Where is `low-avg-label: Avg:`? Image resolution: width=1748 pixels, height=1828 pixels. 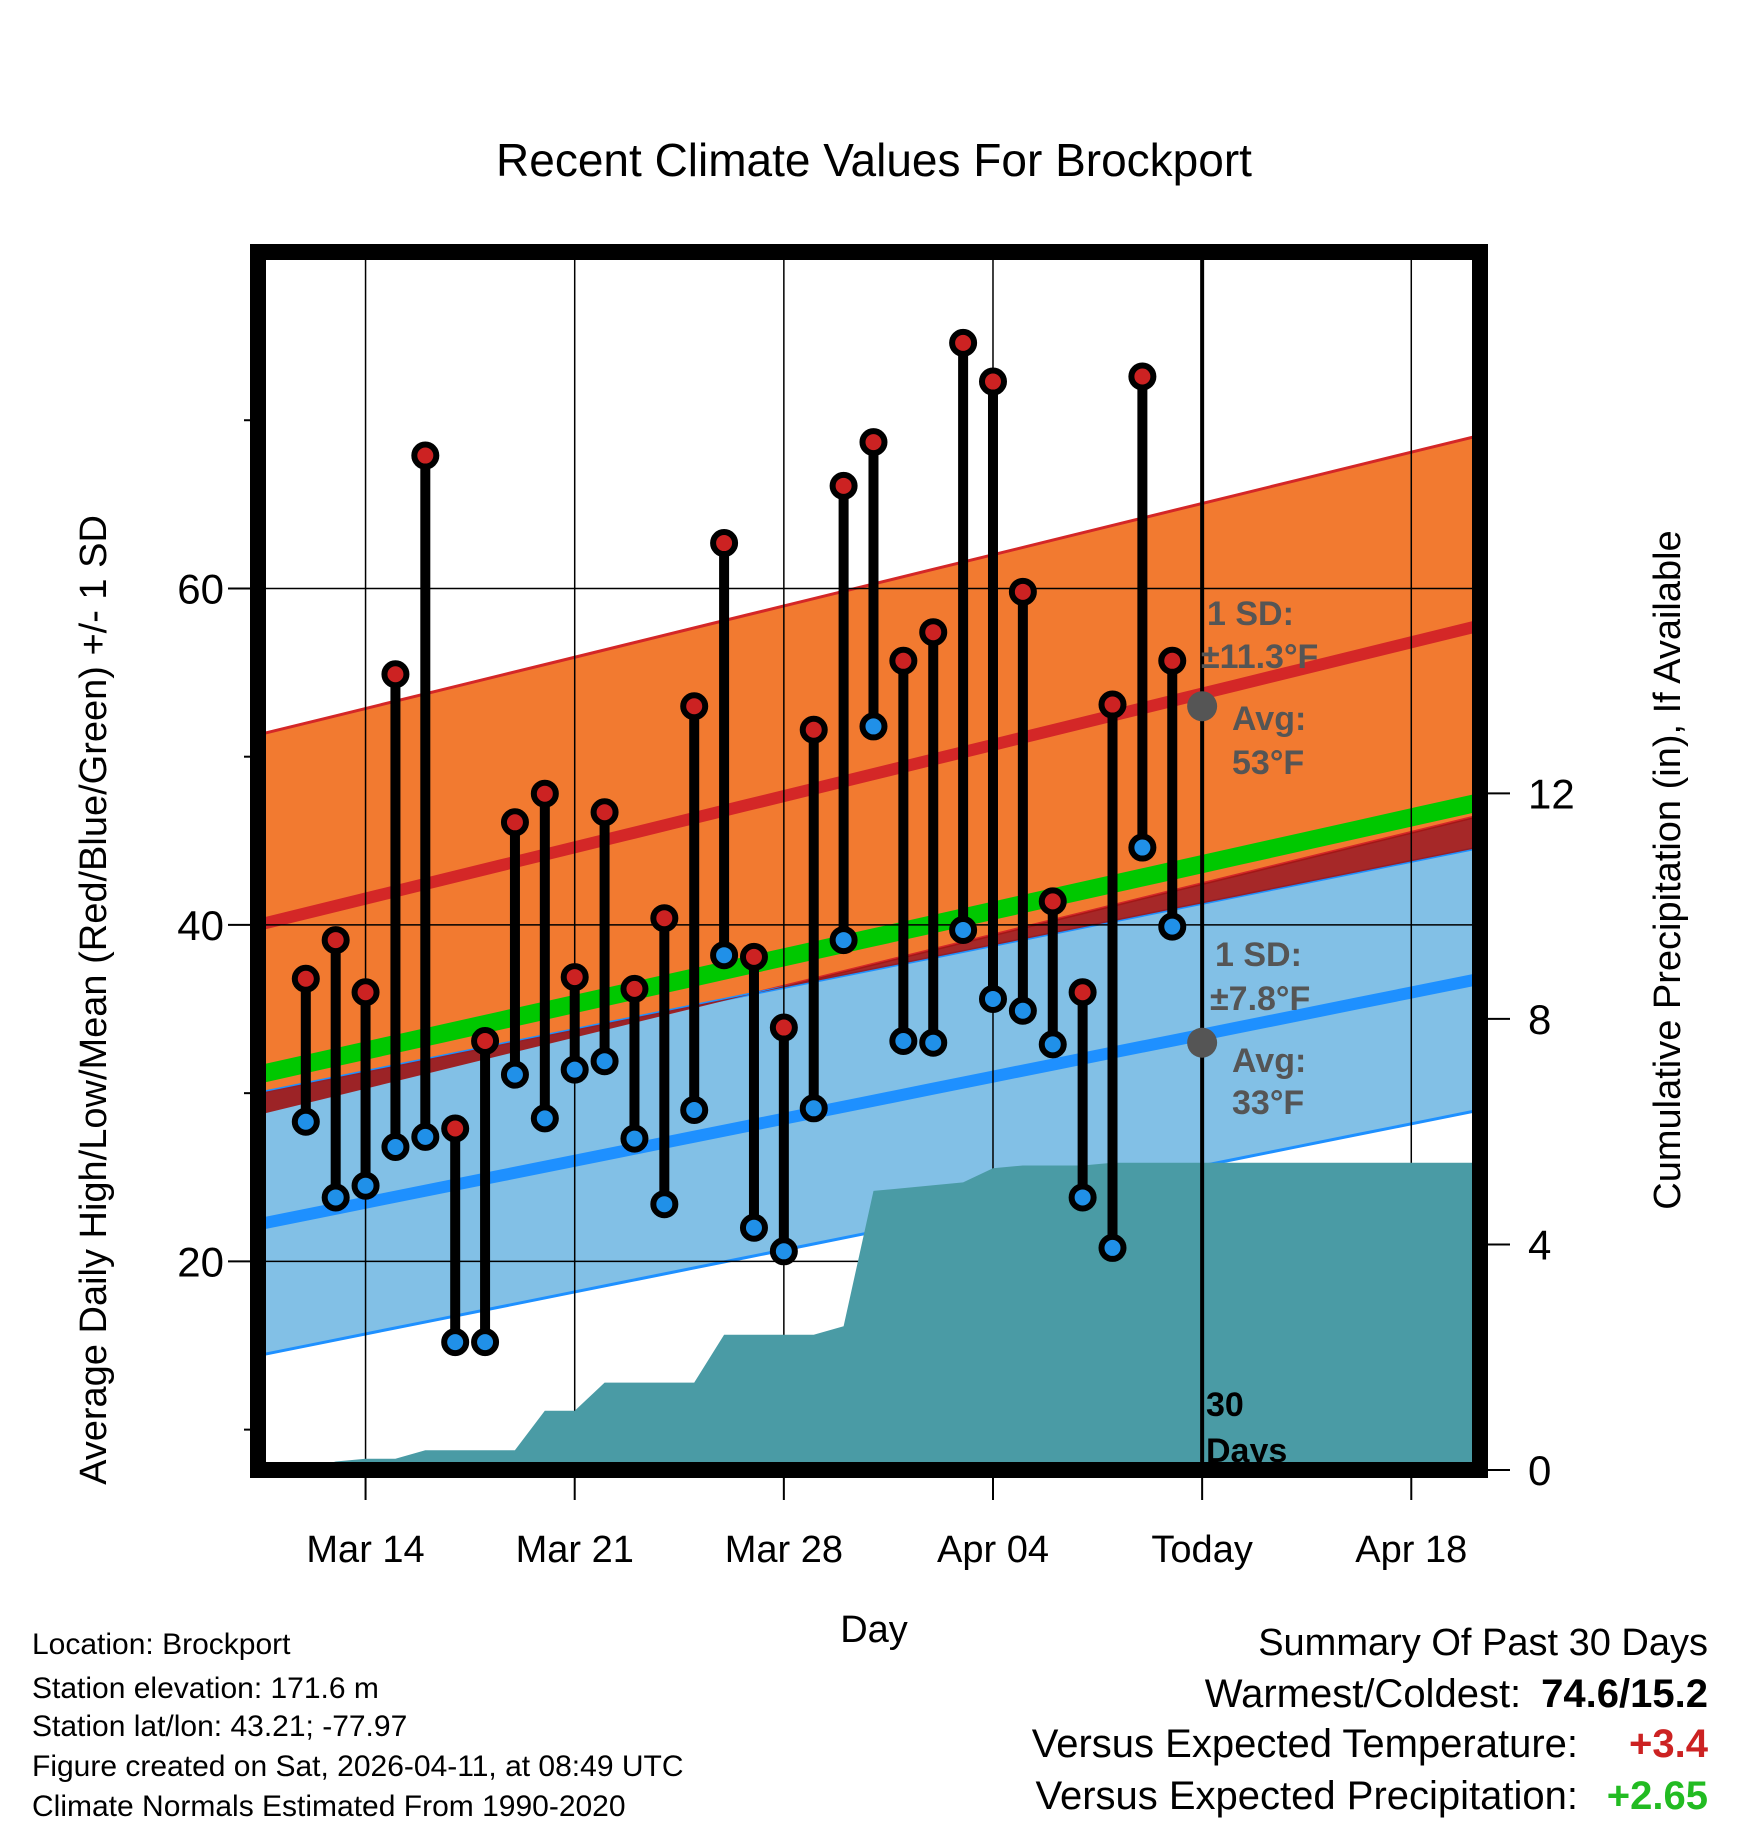
low-avg-label: Avg: is located at coordinates (1269, 1061).